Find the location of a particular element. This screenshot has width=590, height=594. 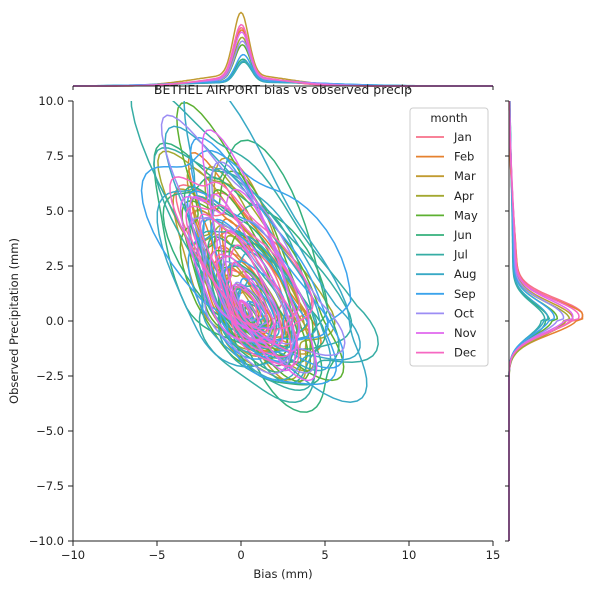

legend-item-jul: Jul is located at coordinates (442, 255).